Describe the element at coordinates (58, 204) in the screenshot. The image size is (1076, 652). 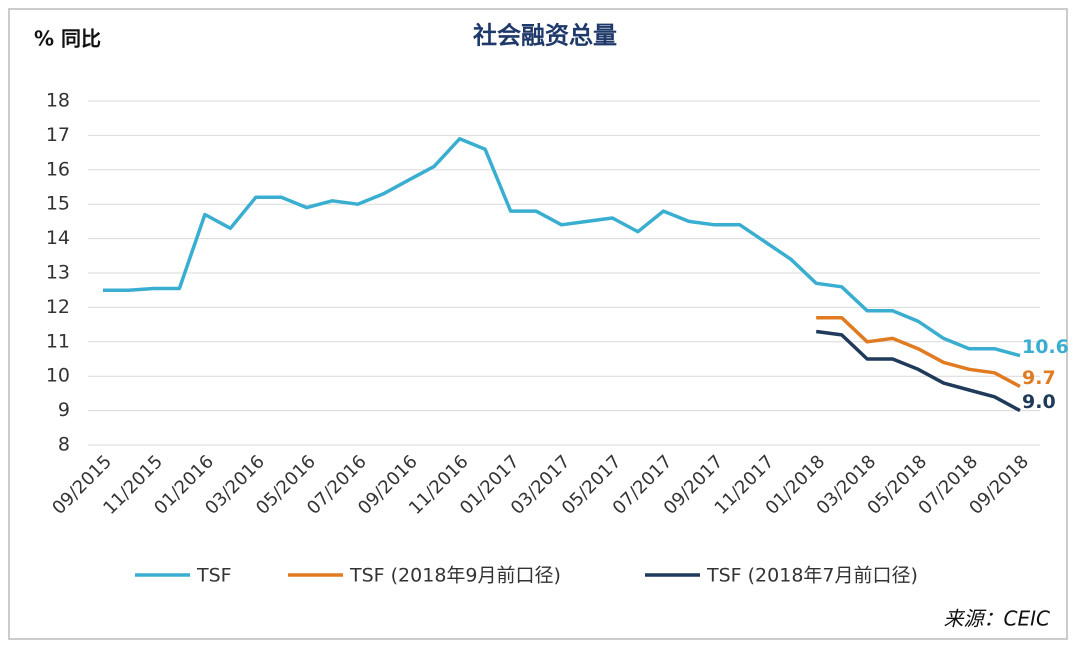
I see `y-tick-label: 15` at that location.